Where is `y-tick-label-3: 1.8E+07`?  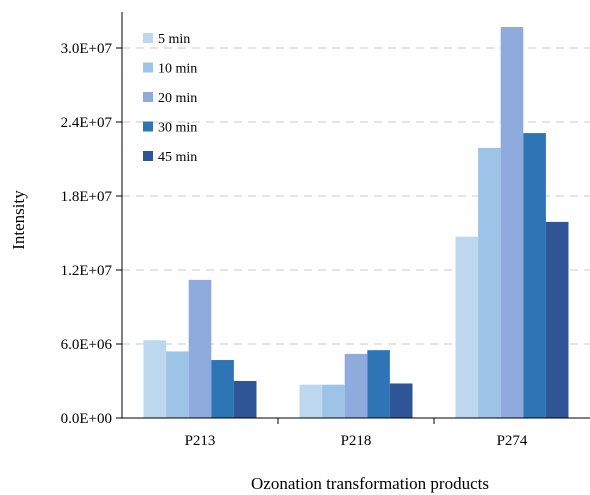
y-tick-label-3: 1.8E+07 is located at coordinates (87, 197).